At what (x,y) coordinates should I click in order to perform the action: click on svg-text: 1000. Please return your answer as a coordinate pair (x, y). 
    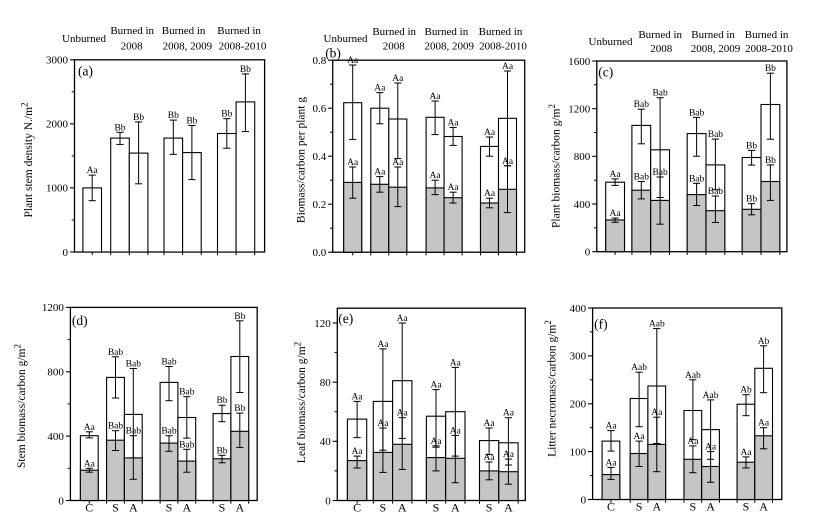
    Looking at the image, I should click on (57, 189).